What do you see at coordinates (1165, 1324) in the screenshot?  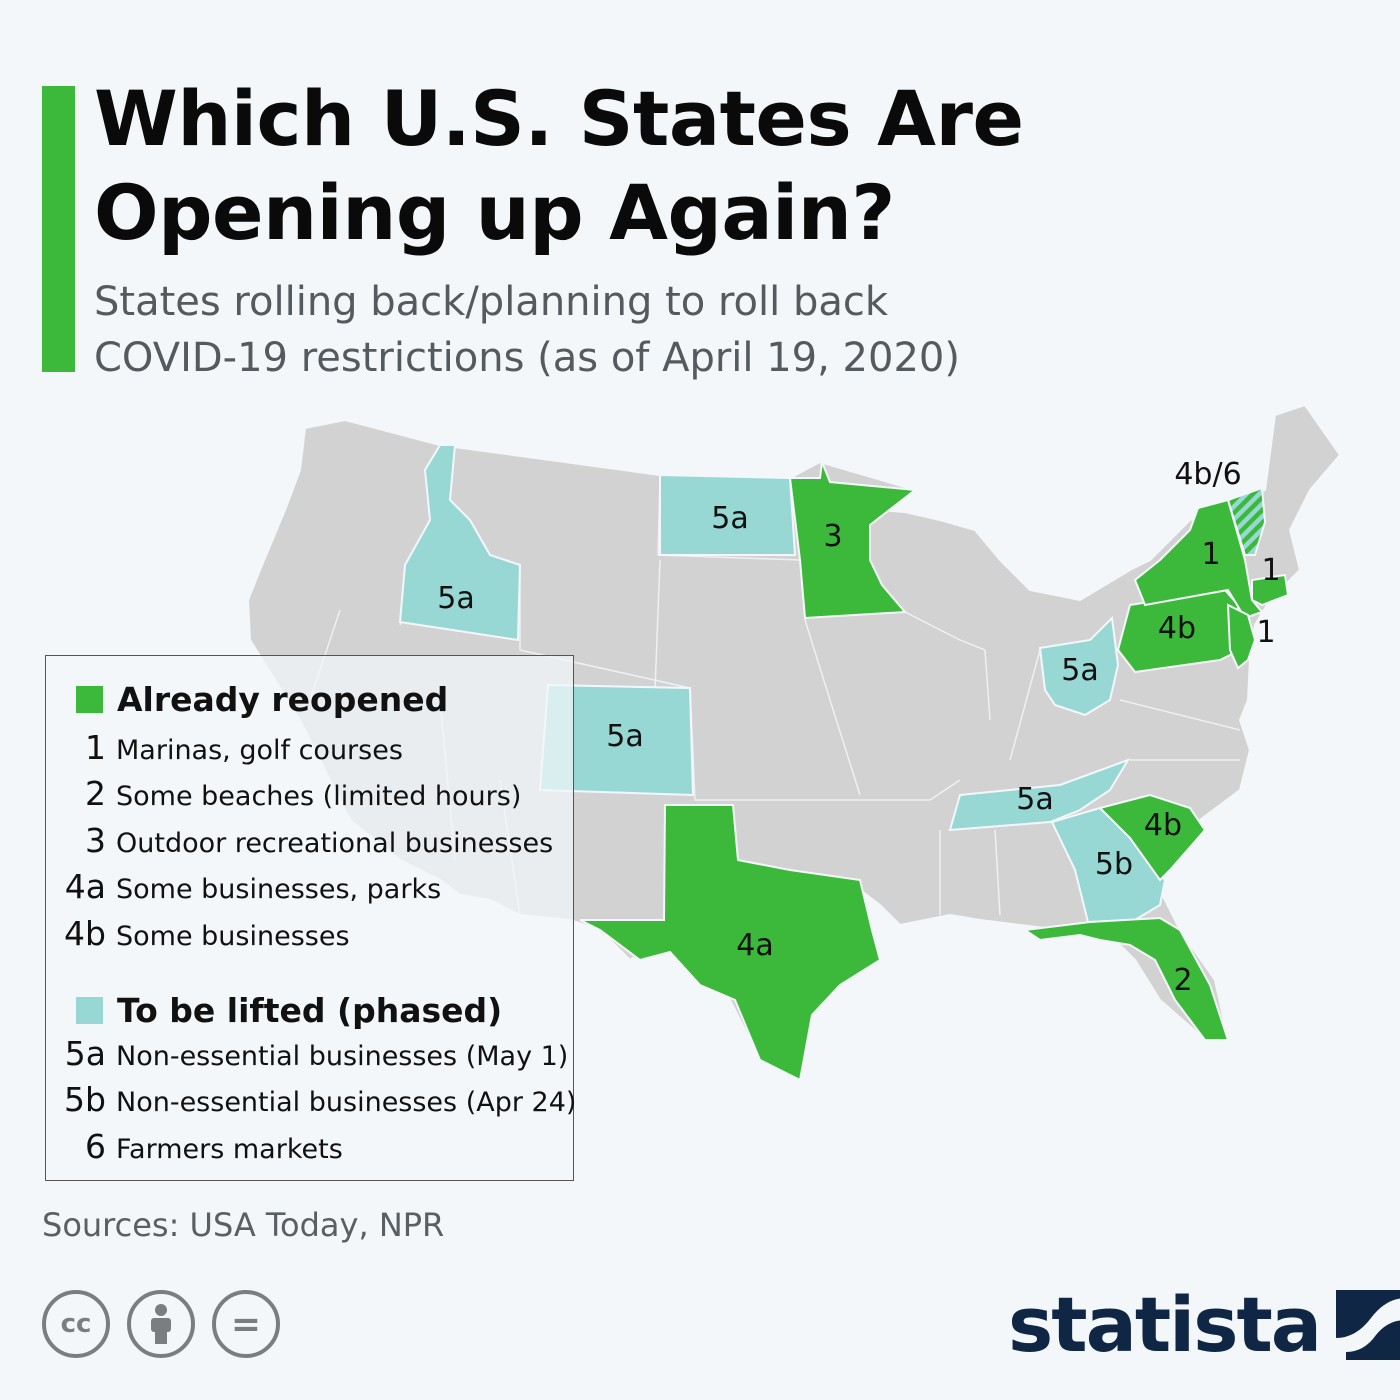 I see `brand-wordmark: statista` at bounding box center [1165, 1324].